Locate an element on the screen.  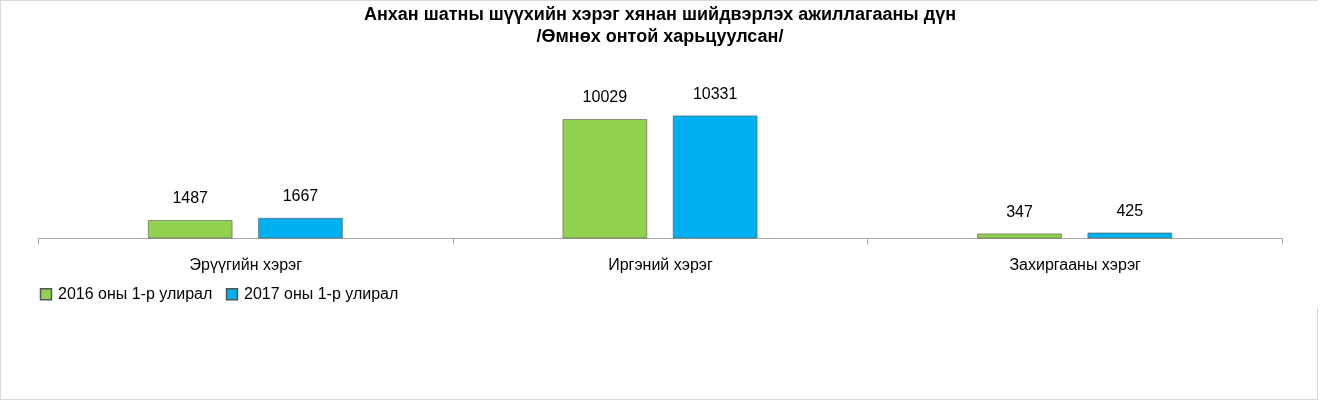
x-tick-label: Иргэний хэрэг is located at coordinates (660, 264).